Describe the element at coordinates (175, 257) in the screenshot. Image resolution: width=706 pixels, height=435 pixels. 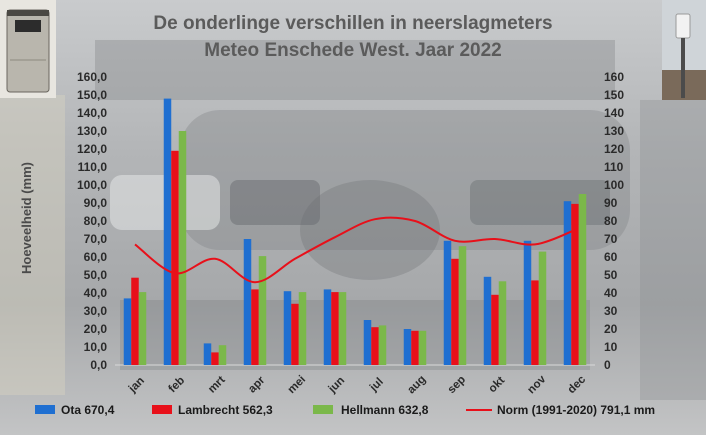
I see `bar-lambrecht-feb` at that location.